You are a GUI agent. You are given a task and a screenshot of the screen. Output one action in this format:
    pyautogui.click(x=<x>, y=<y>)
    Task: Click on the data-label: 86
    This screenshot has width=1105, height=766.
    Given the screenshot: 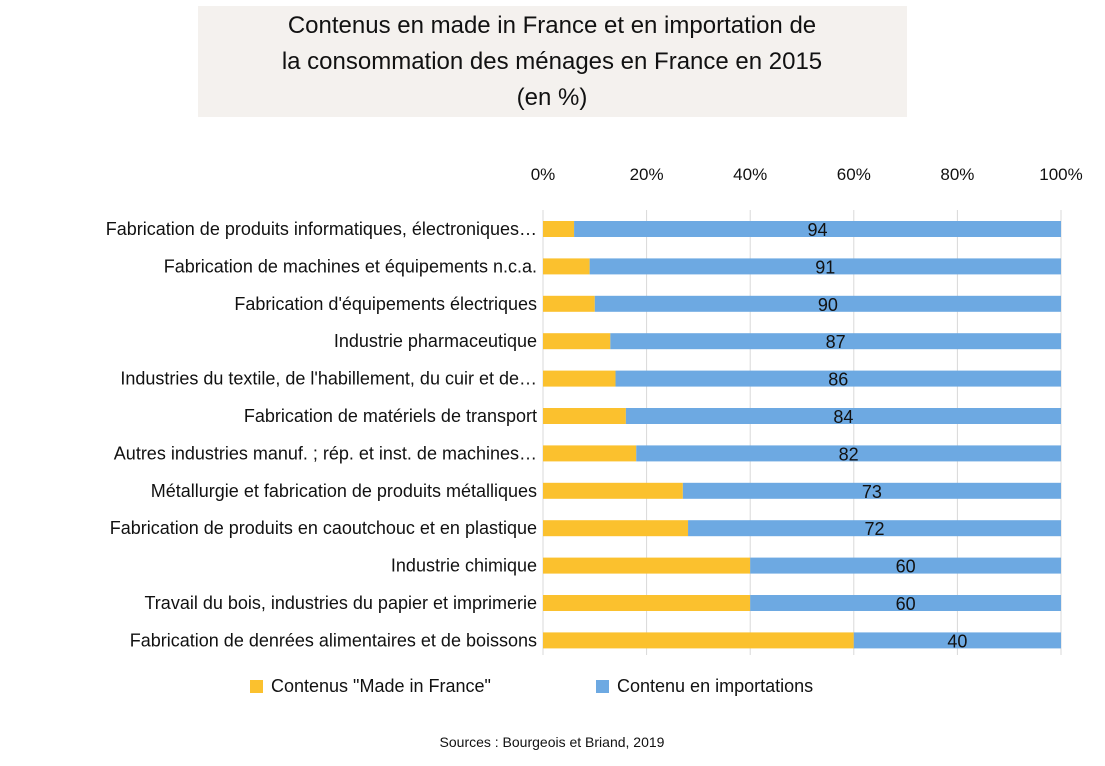 What is the action you would take?
    pyautogui.click(x=838, y=380)
    